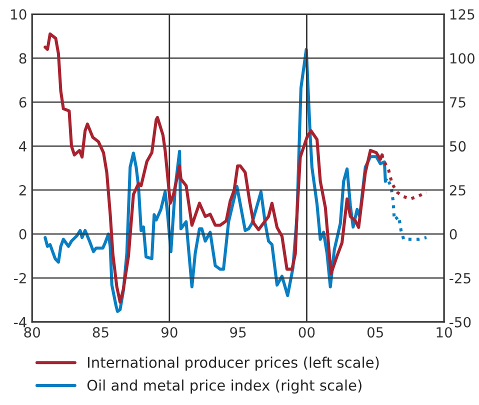 Image resolution: width=479 pixels, height=405 pixels. What do you see at coordinates (460, 322) in the screenshot?
I see `y2-tick-label: -50` at bounding box center [460, 322].